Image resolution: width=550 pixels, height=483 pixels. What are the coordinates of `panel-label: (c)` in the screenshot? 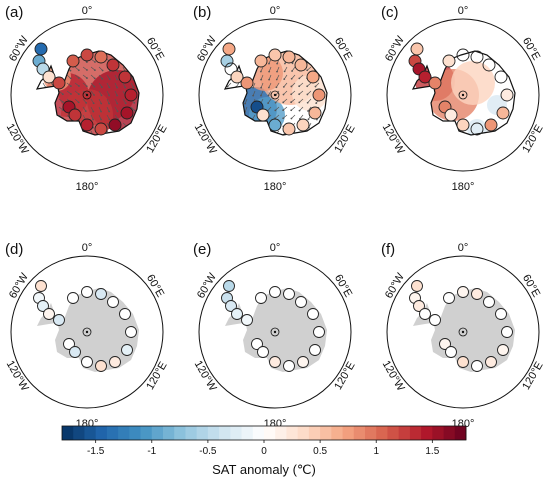 It's located at (390, 12).